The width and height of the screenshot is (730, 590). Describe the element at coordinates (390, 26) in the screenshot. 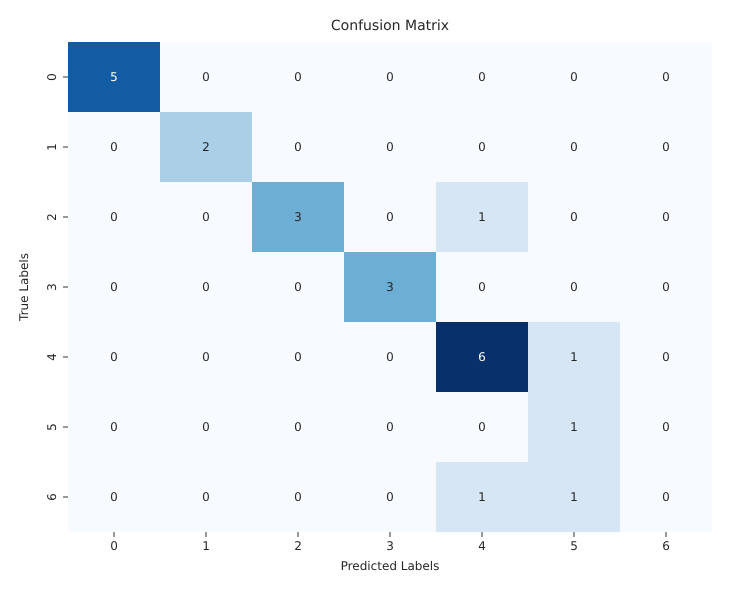

I see `chart-title: Confusion Matrix` at that location.